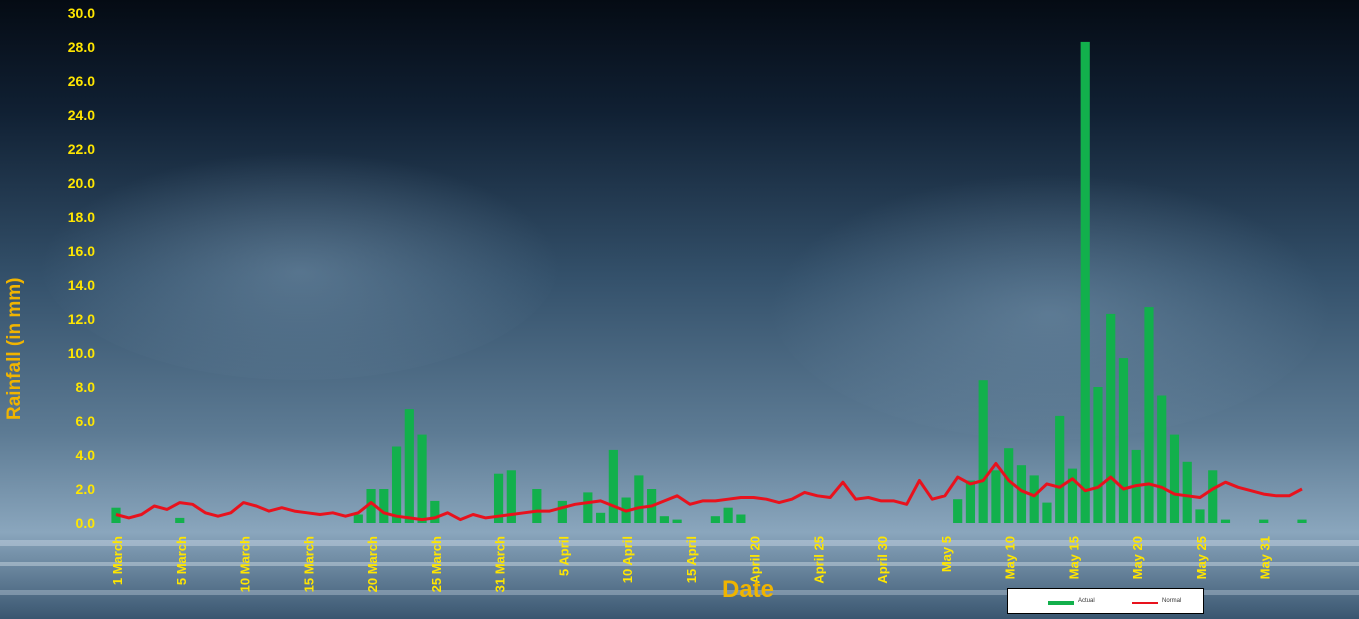 The width and height of the screenshot is (1359, 619). What do you see at coordinates (1073, 557) in the screenshot?
I see `x-tick-label: May 15` at bounding box center [1073, 557].